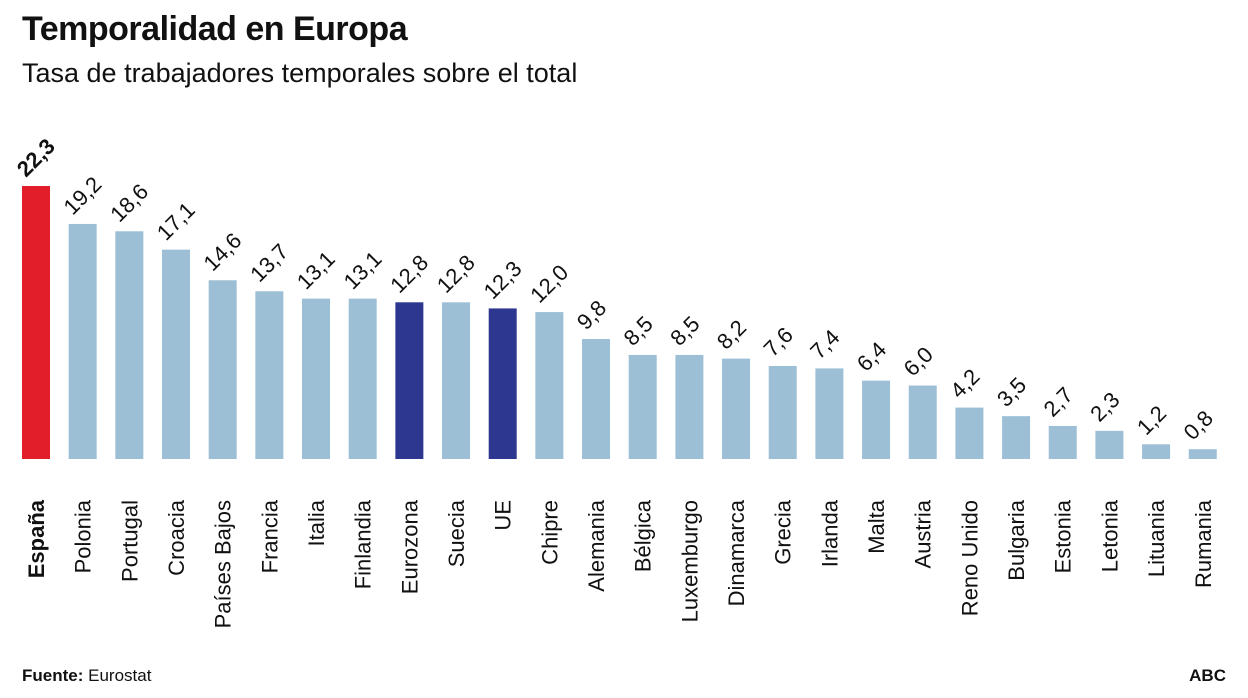 This screenshot has height=698, width=1248. Describe the element at coordinates (409, 546) in the screenshot. I see `category-label: Eurozona` at that location.